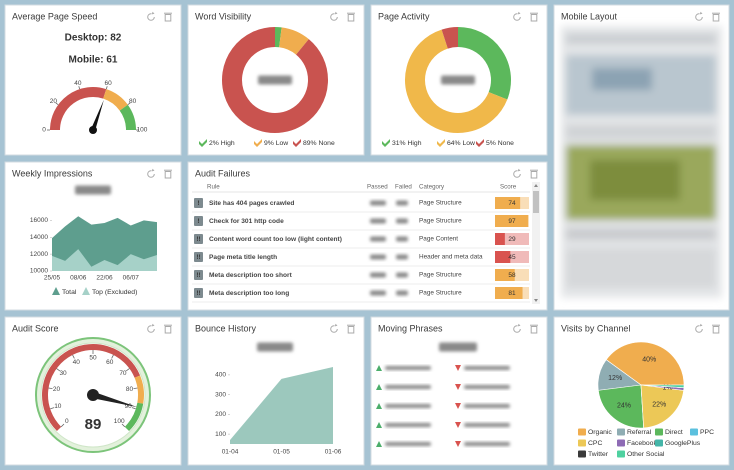  I want to click on column-header: Score, so click(508, 187).